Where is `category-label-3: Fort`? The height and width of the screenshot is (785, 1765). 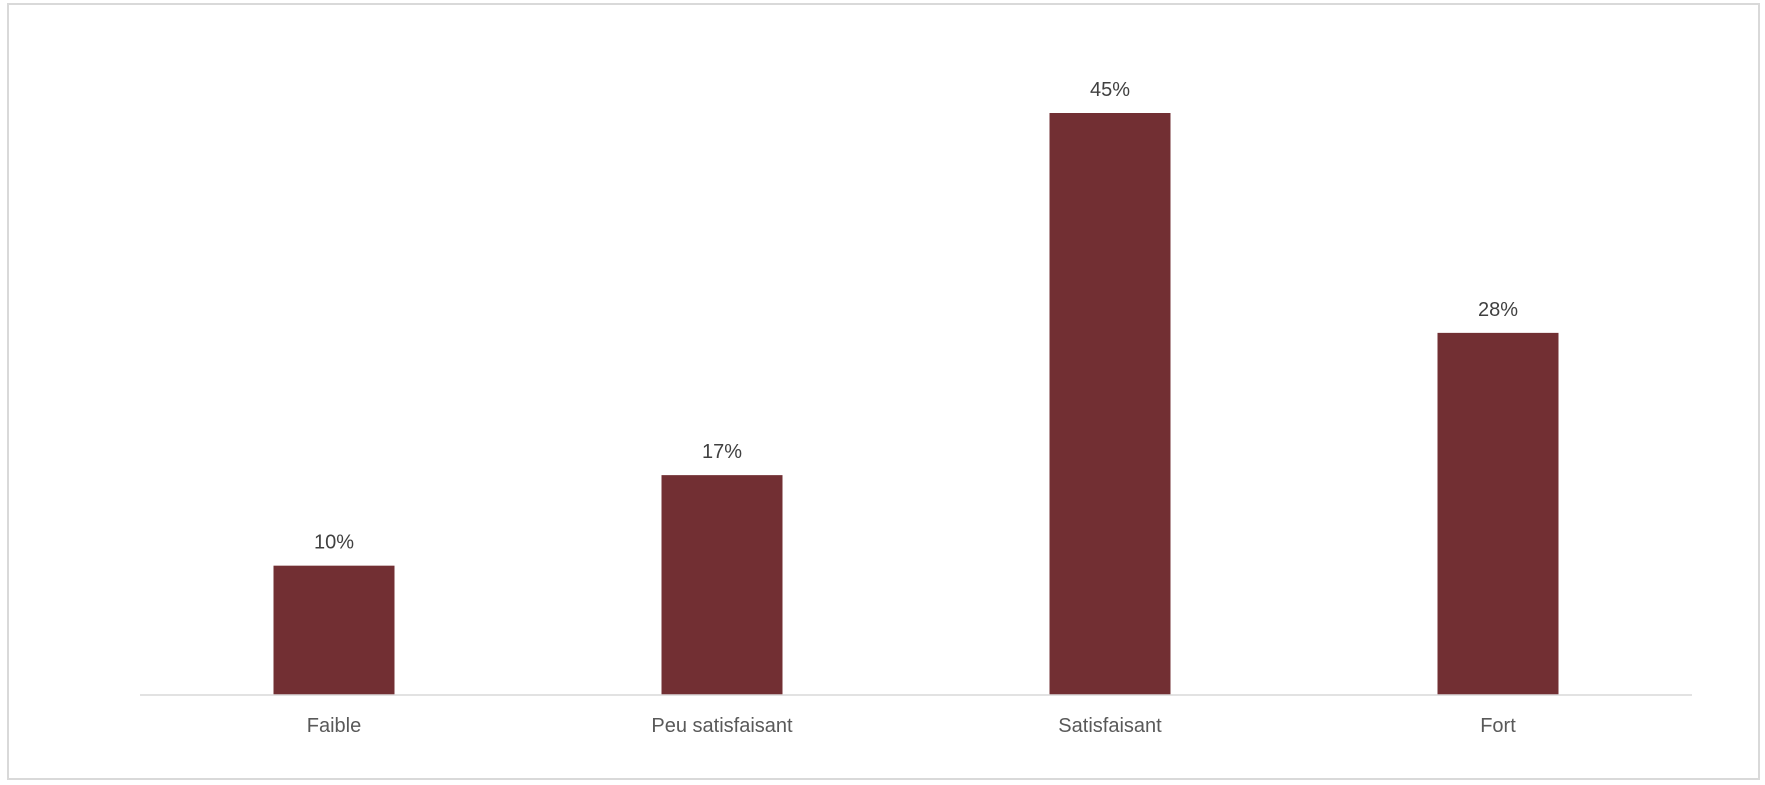 category-label-3: Fort is located at coordinates (1498, 726).